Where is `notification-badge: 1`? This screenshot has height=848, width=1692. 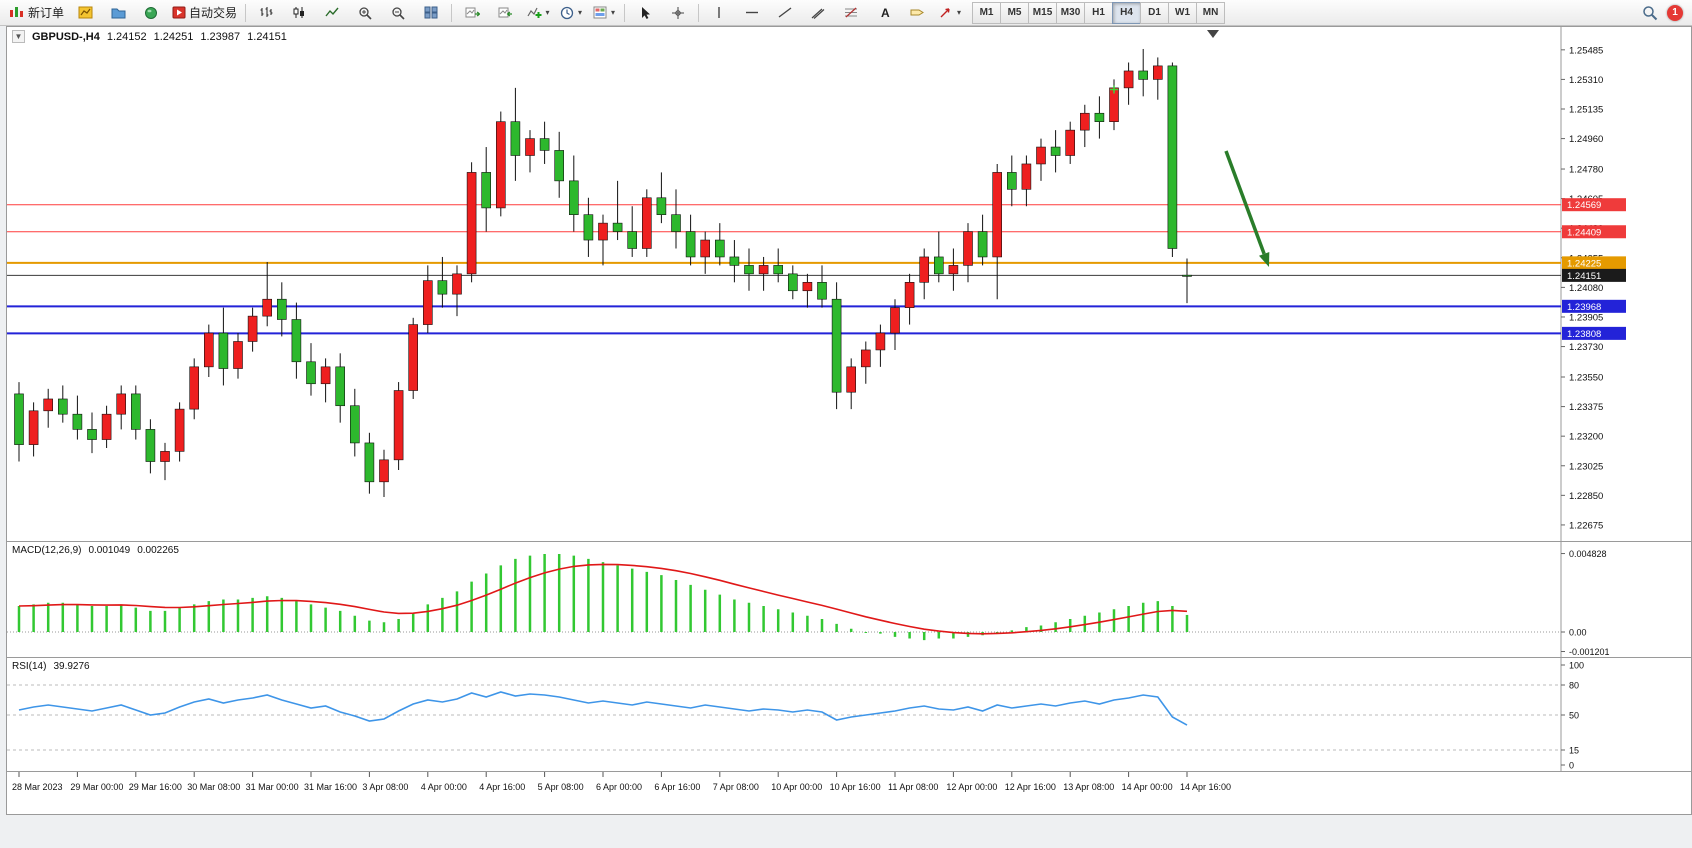
notification-badge: 1 is located at coordinates (1675, 12).